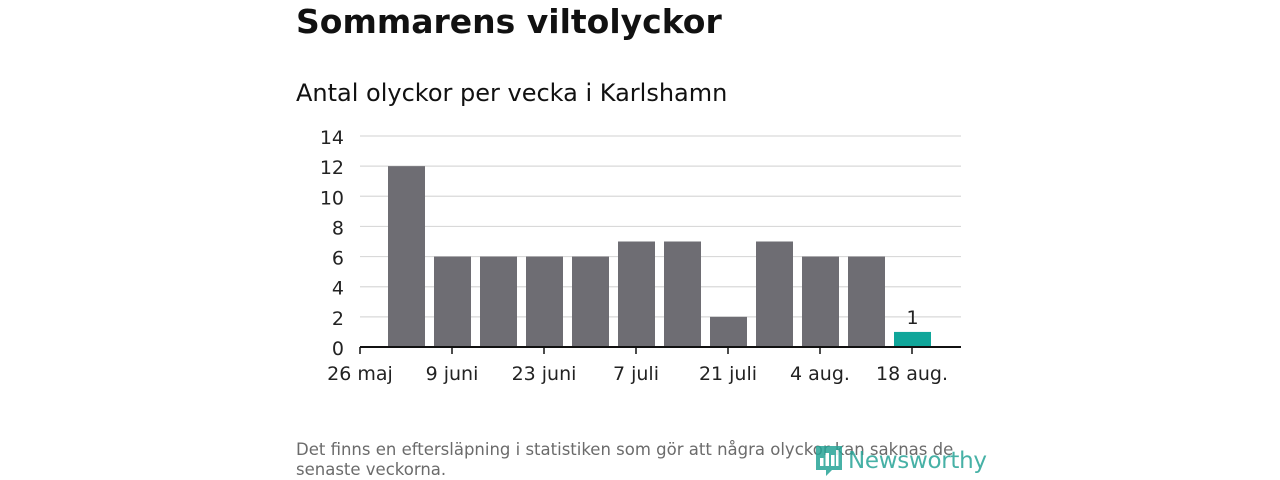  Describe the element at coordinates (338, 259) in the screenshot. I see `y-tick-label: 6` at that location.